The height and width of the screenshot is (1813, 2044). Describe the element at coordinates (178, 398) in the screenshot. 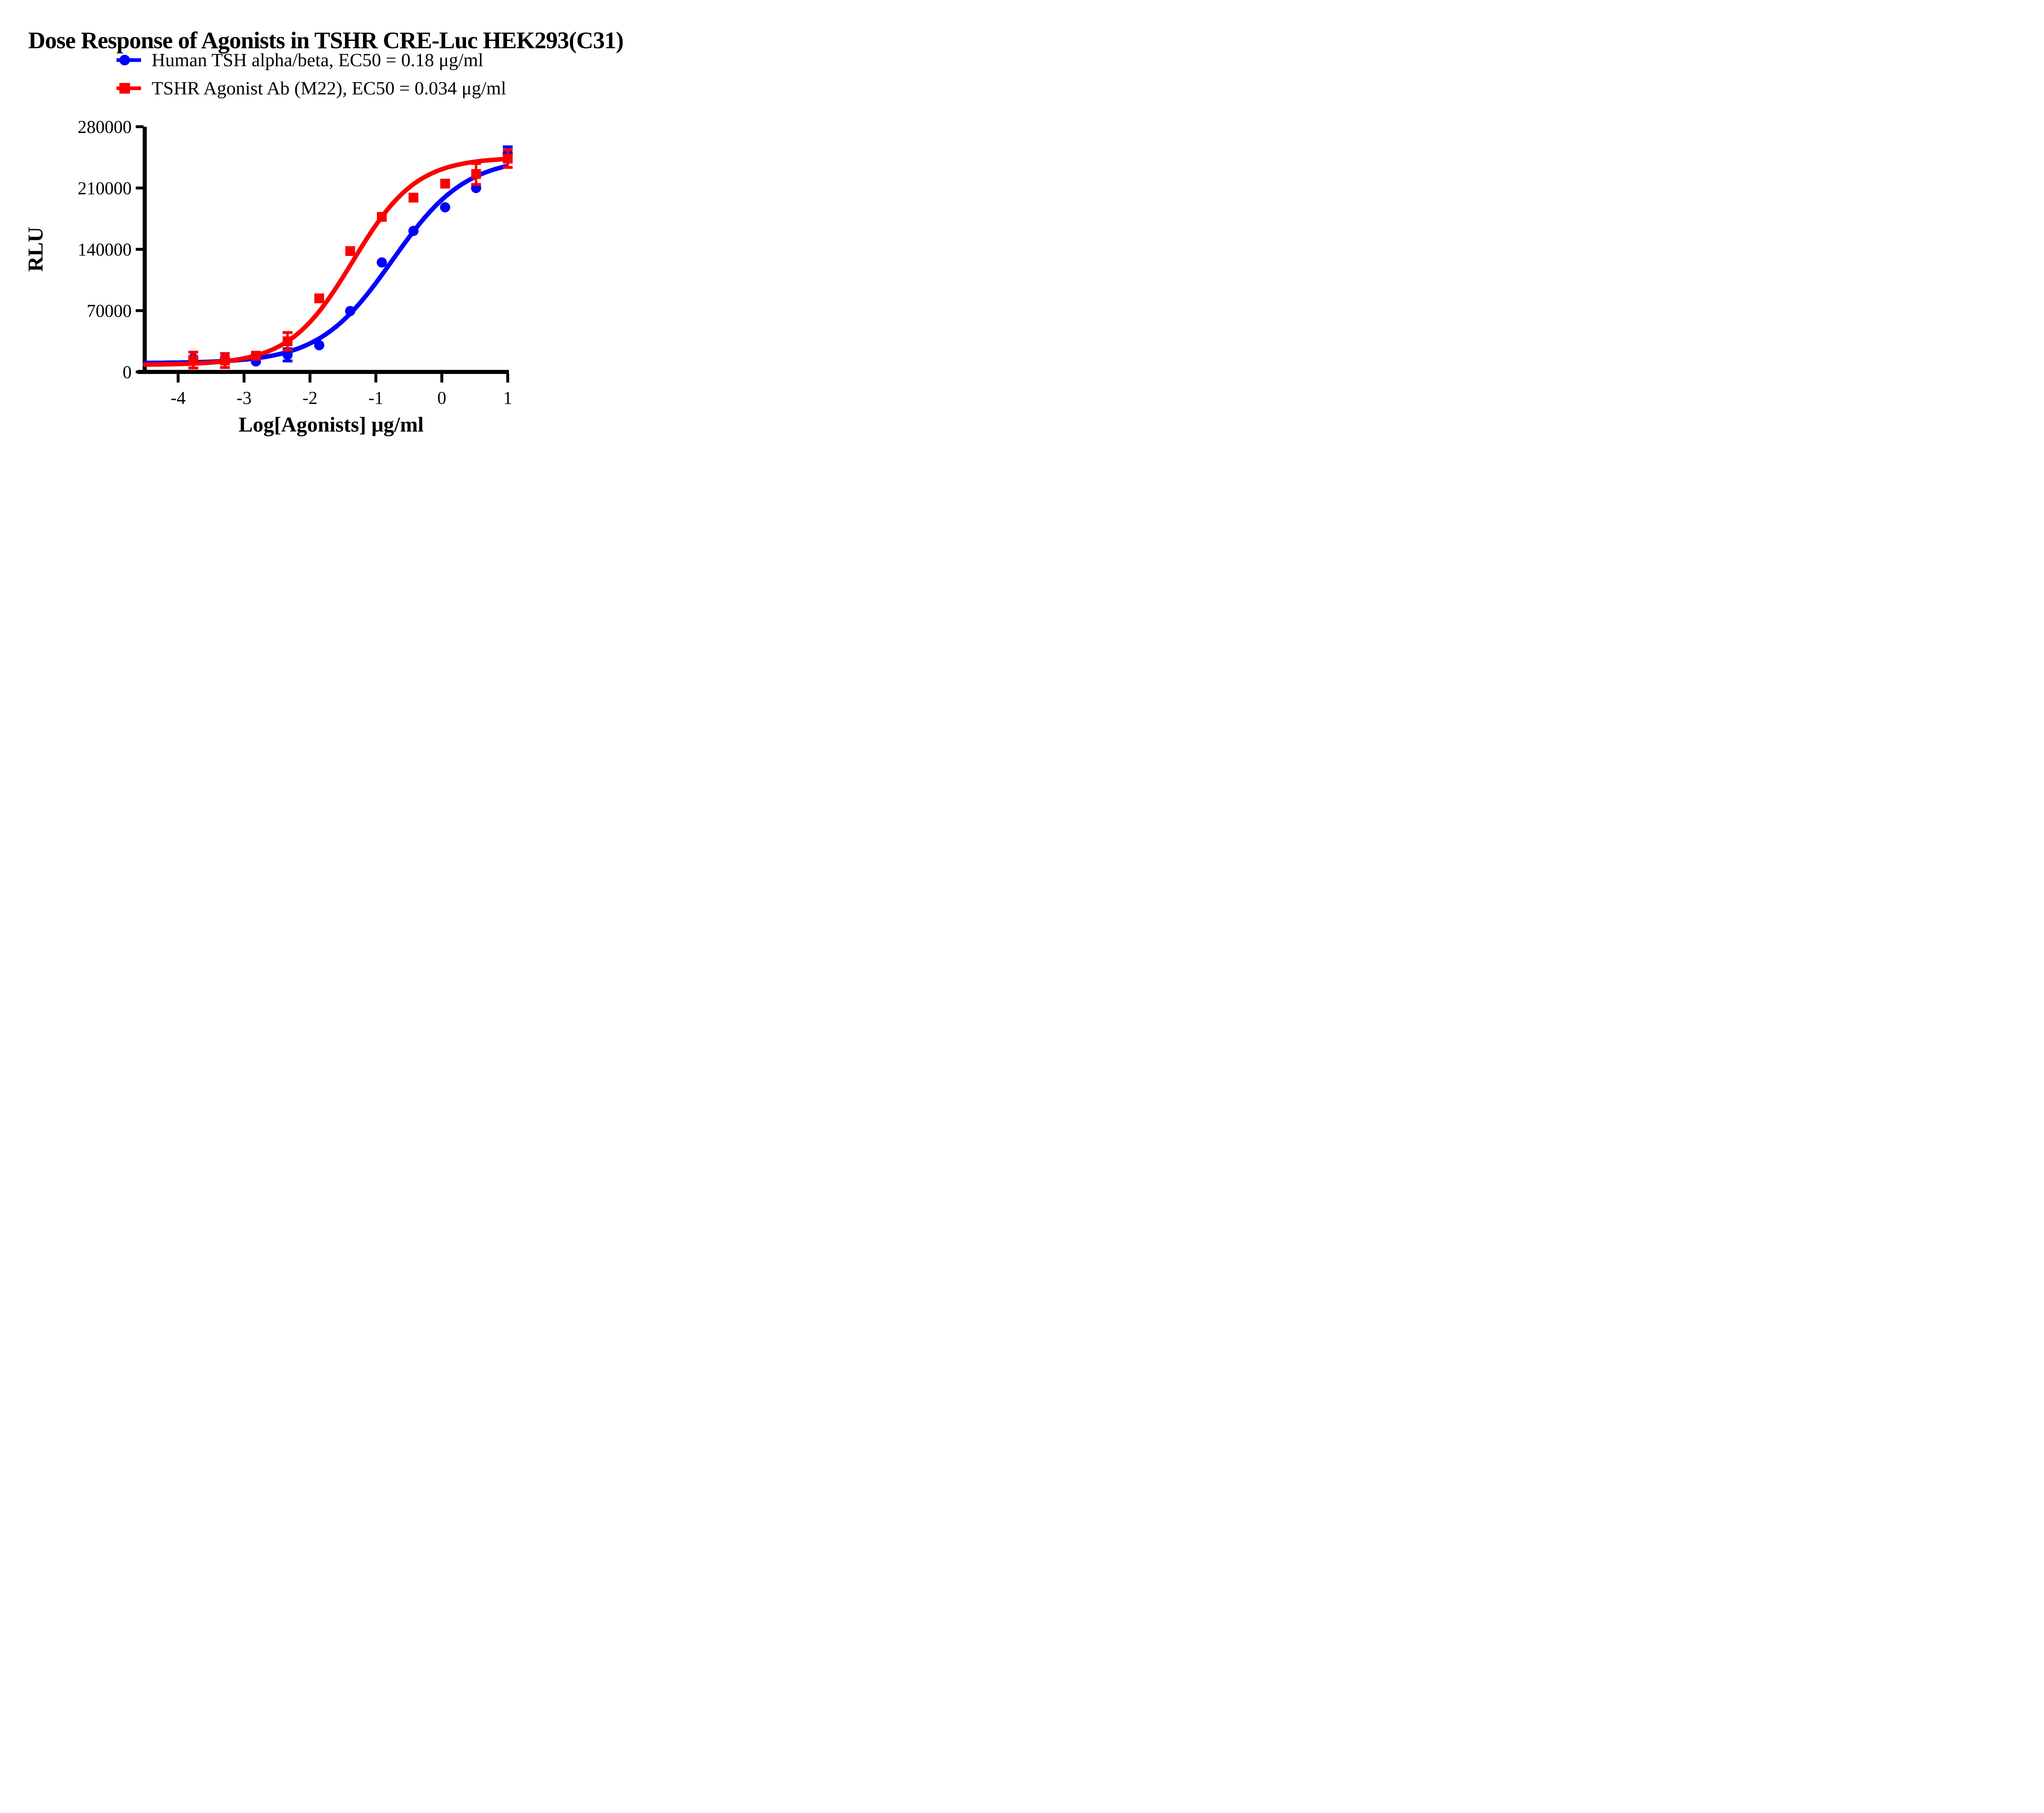

I see `x-tick-label: -4` at that location.